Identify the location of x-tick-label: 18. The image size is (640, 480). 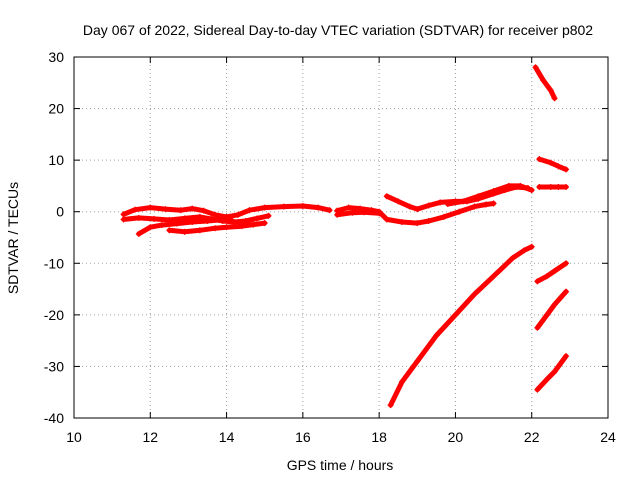
(379, 437).